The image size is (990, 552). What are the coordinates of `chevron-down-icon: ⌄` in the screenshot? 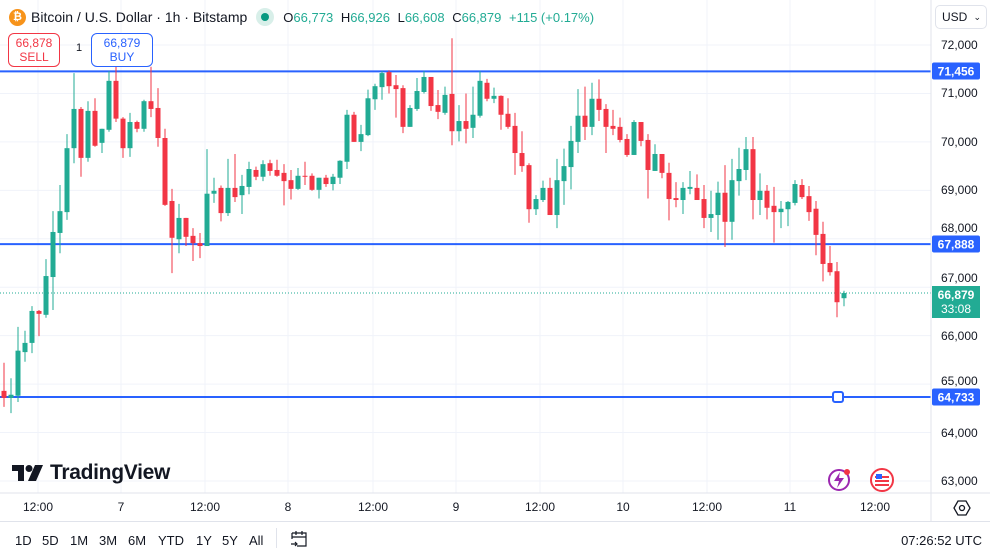 It's located at (977, 16).